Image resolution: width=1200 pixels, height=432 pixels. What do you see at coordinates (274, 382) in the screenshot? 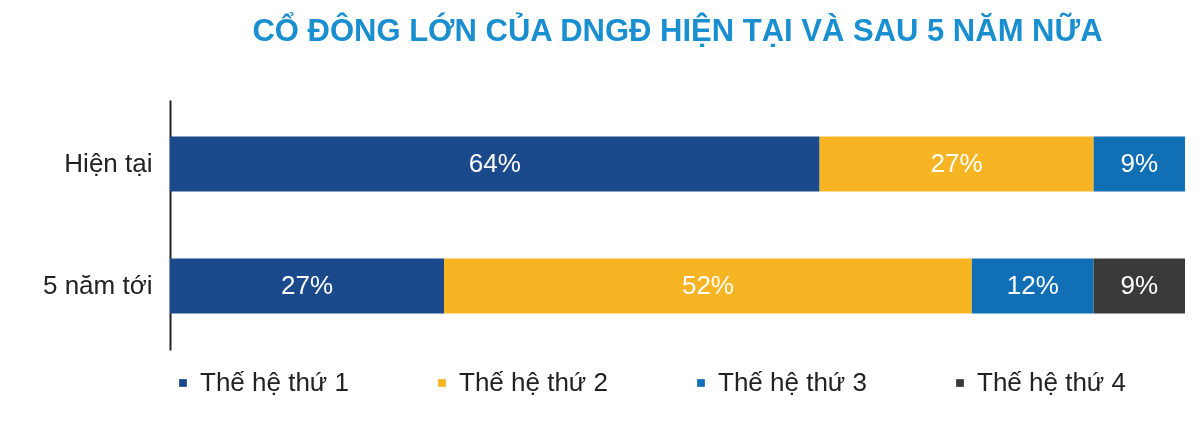
I see `legend-label: Thế hệ thứ 1` at bounding box center [274, 382].